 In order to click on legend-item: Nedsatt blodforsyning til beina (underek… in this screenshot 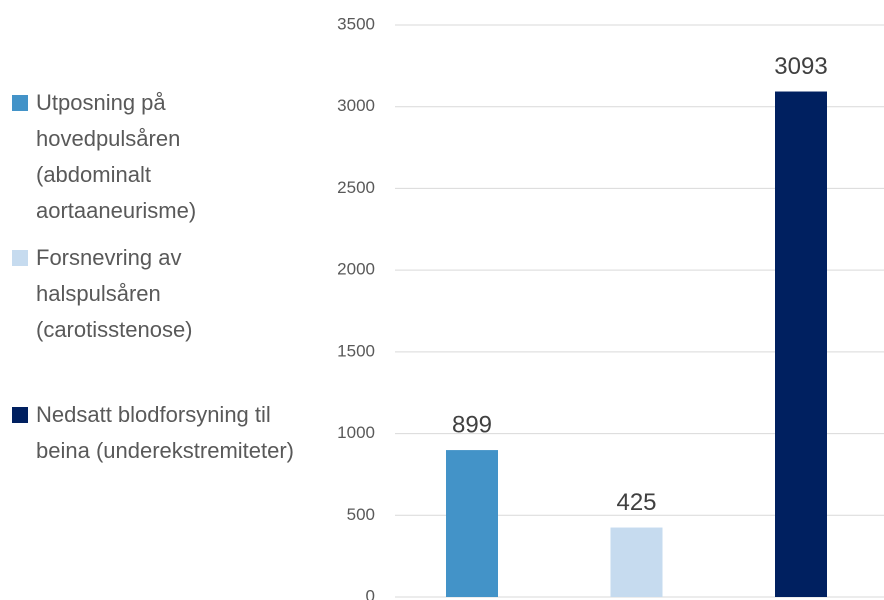, I will do `click(154, 433)`.